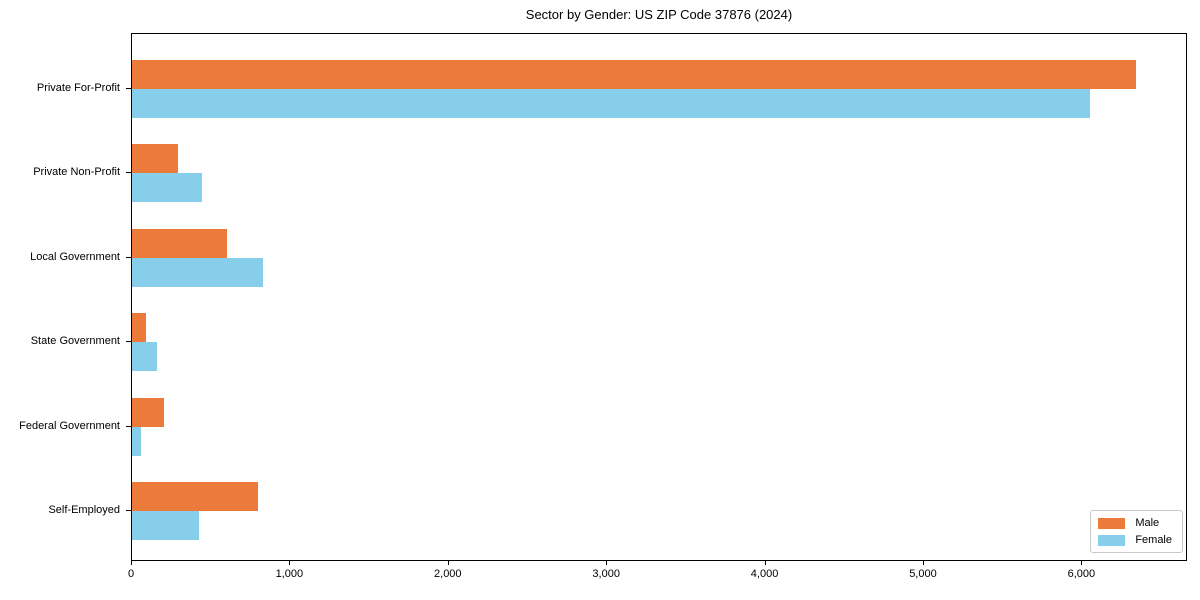 Image resolution: width=1200 pixels, height=600 pixels. What do you see at coordinates (764, 574) in the screenshot?
I see `x-tick-label: 4,000` at bounding box center [764, 574].